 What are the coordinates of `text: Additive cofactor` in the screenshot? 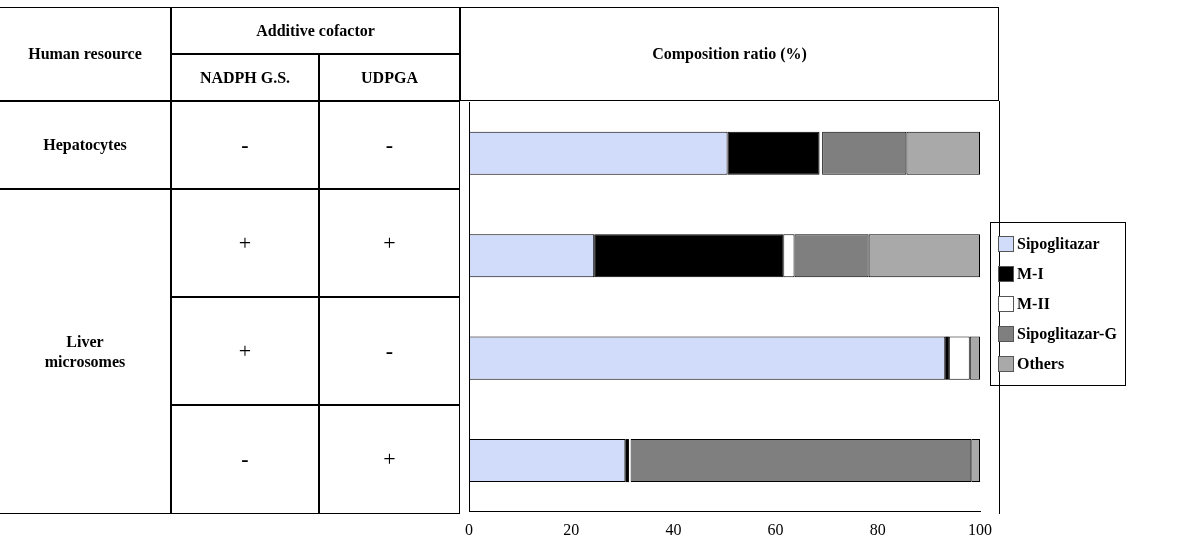 It's located at (315, 30).